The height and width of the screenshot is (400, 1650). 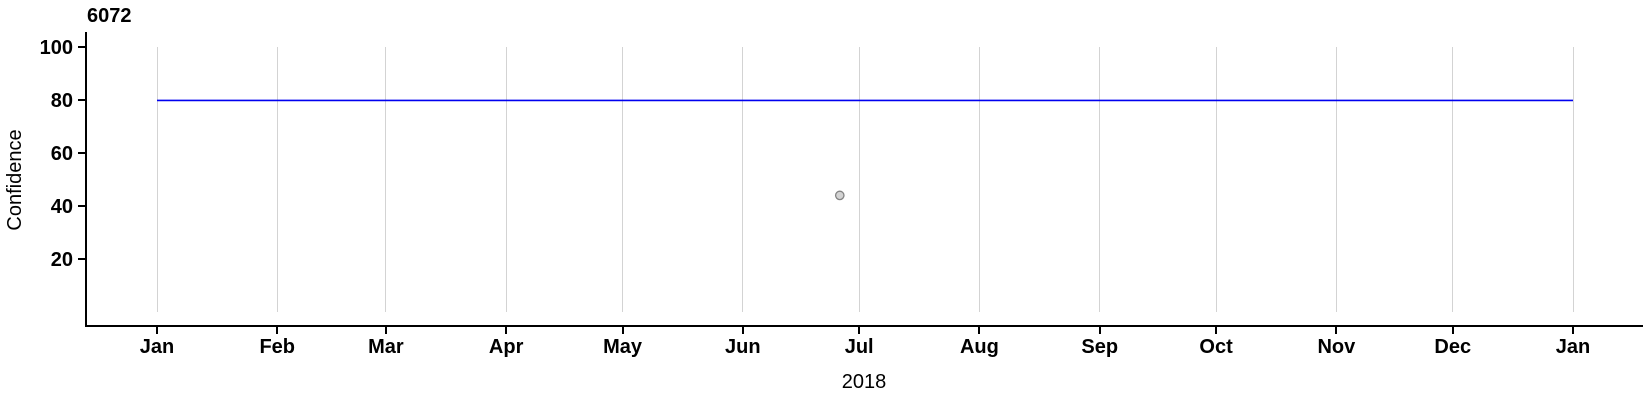 What do you see at coordinates (1453, 347) in the screenshot?
I see `x-tick-label: Dec` at bounding box center [1453, 347].